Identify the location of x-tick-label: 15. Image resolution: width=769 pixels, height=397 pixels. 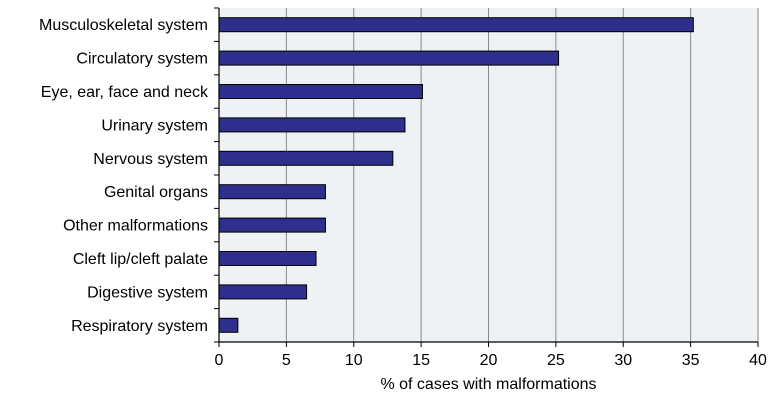
(421, 360).